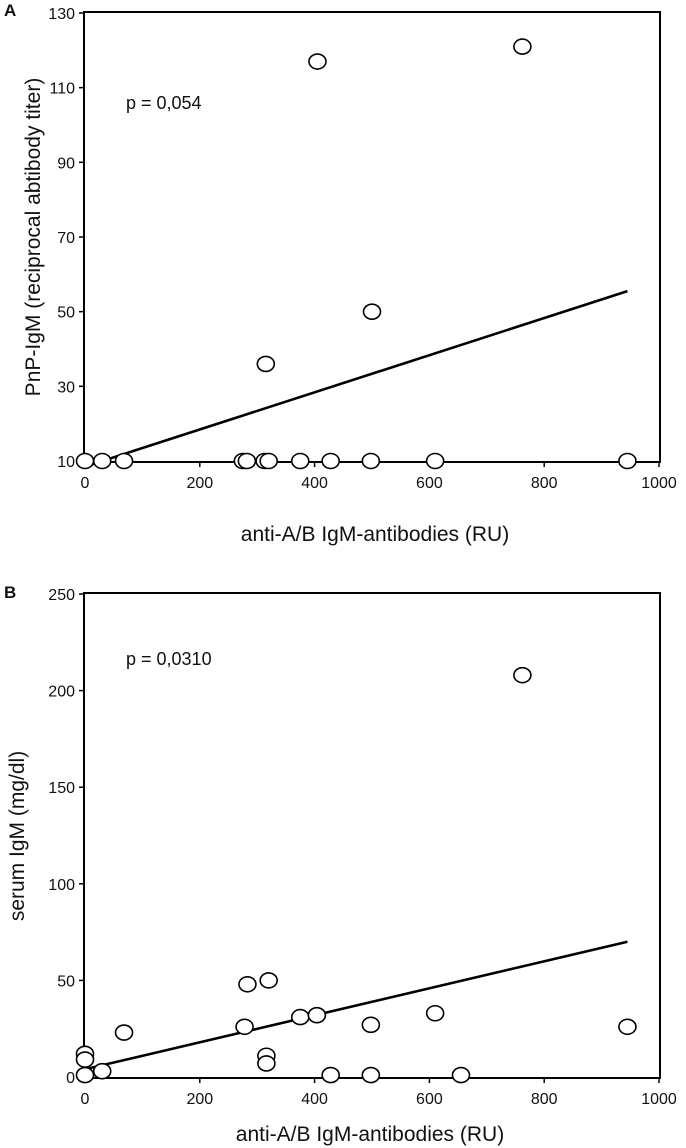 The width and height of the screenshot is (686, 1148). What do you see at coordinates (61, 788) in the screenshot?
I see `y-tick-label-b: 150` at bounding box center [61, 788].